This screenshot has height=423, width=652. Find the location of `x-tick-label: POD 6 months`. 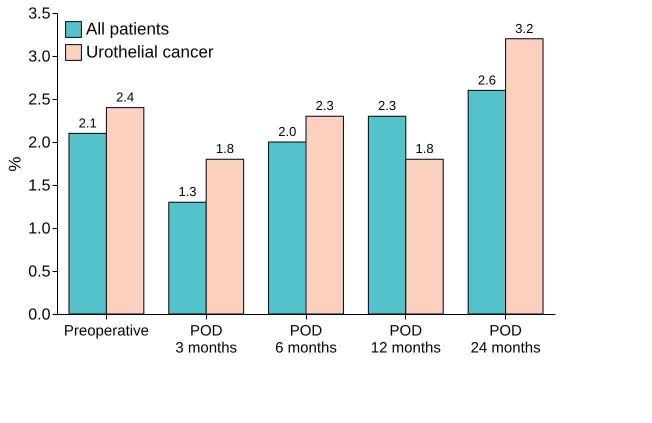

x-tick-label: POD 6 months is located at coordinates (306, 339).